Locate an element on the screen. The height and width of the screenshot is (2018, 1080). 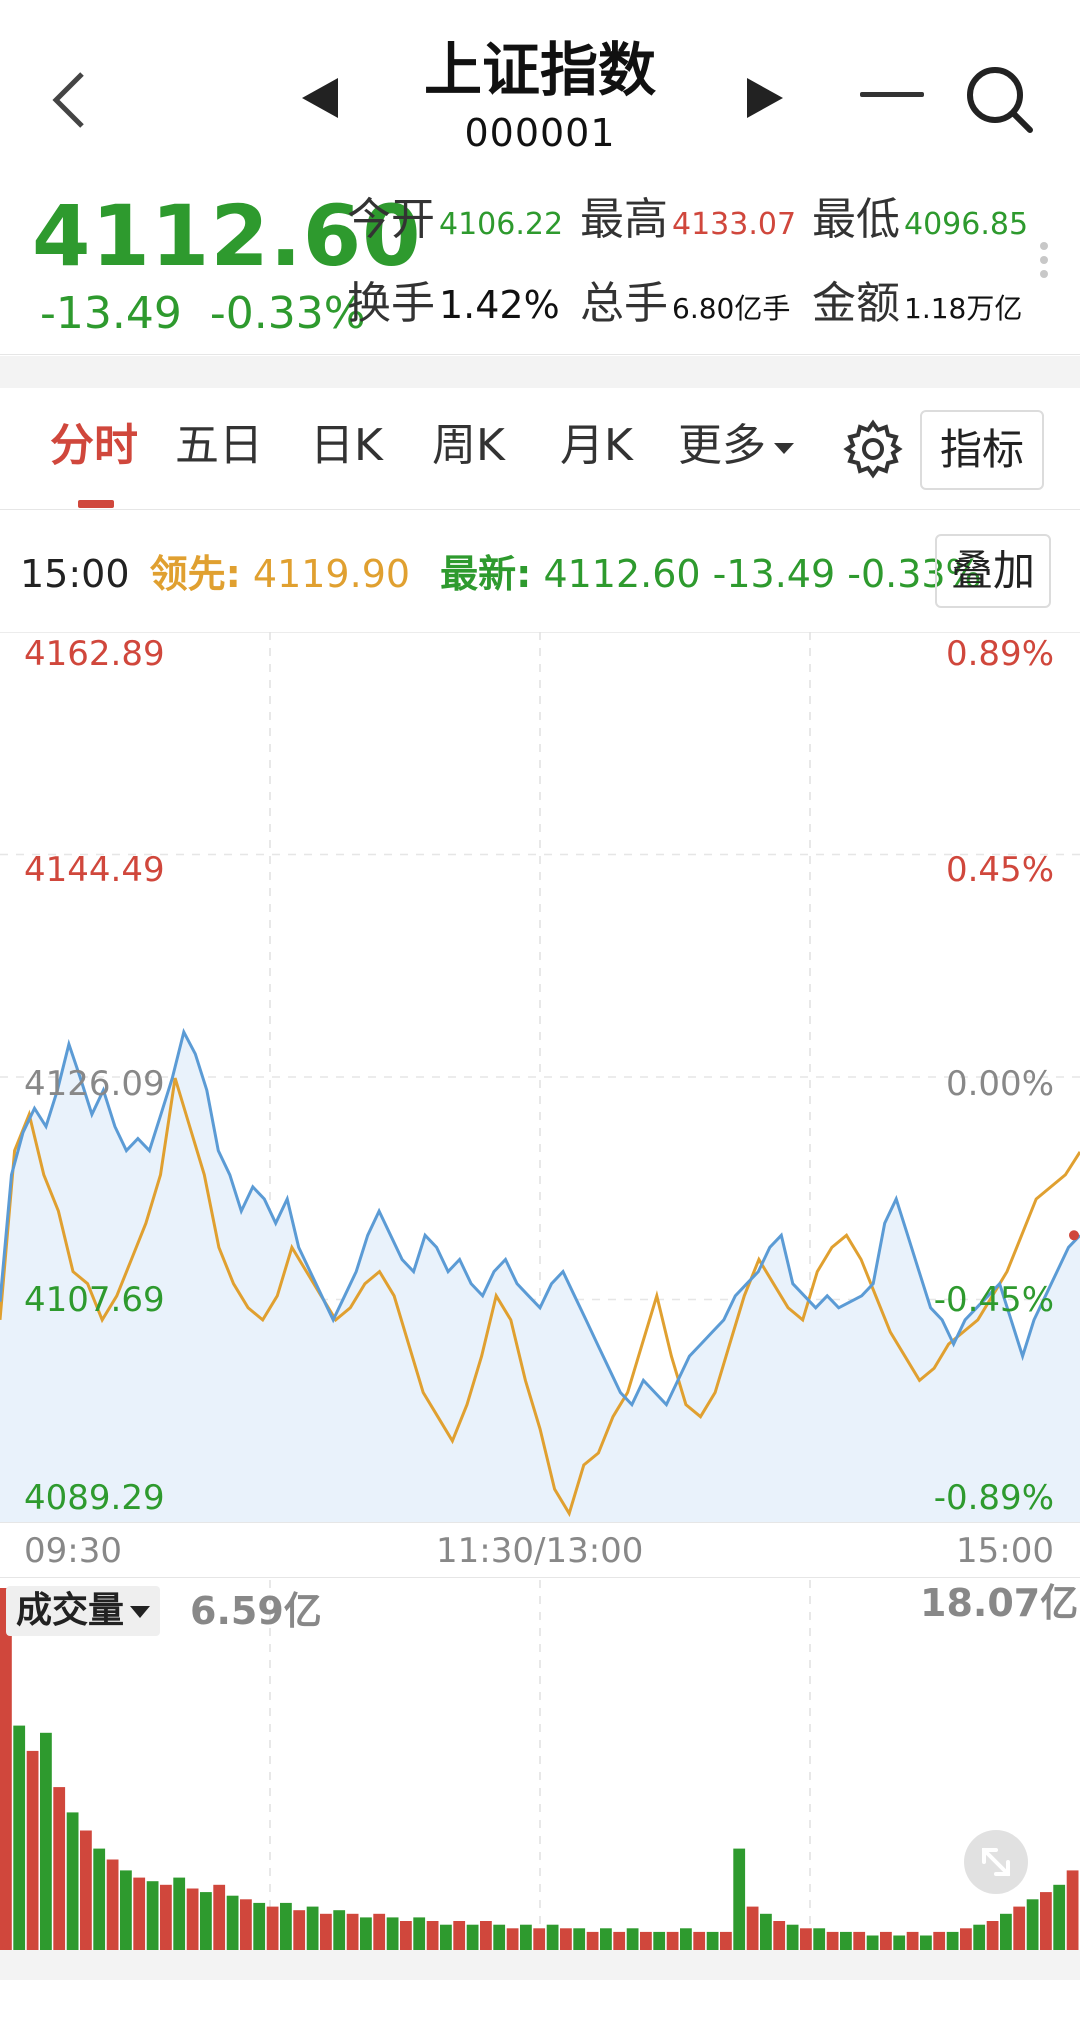
minimize-button is located at coordinates (892, 96).